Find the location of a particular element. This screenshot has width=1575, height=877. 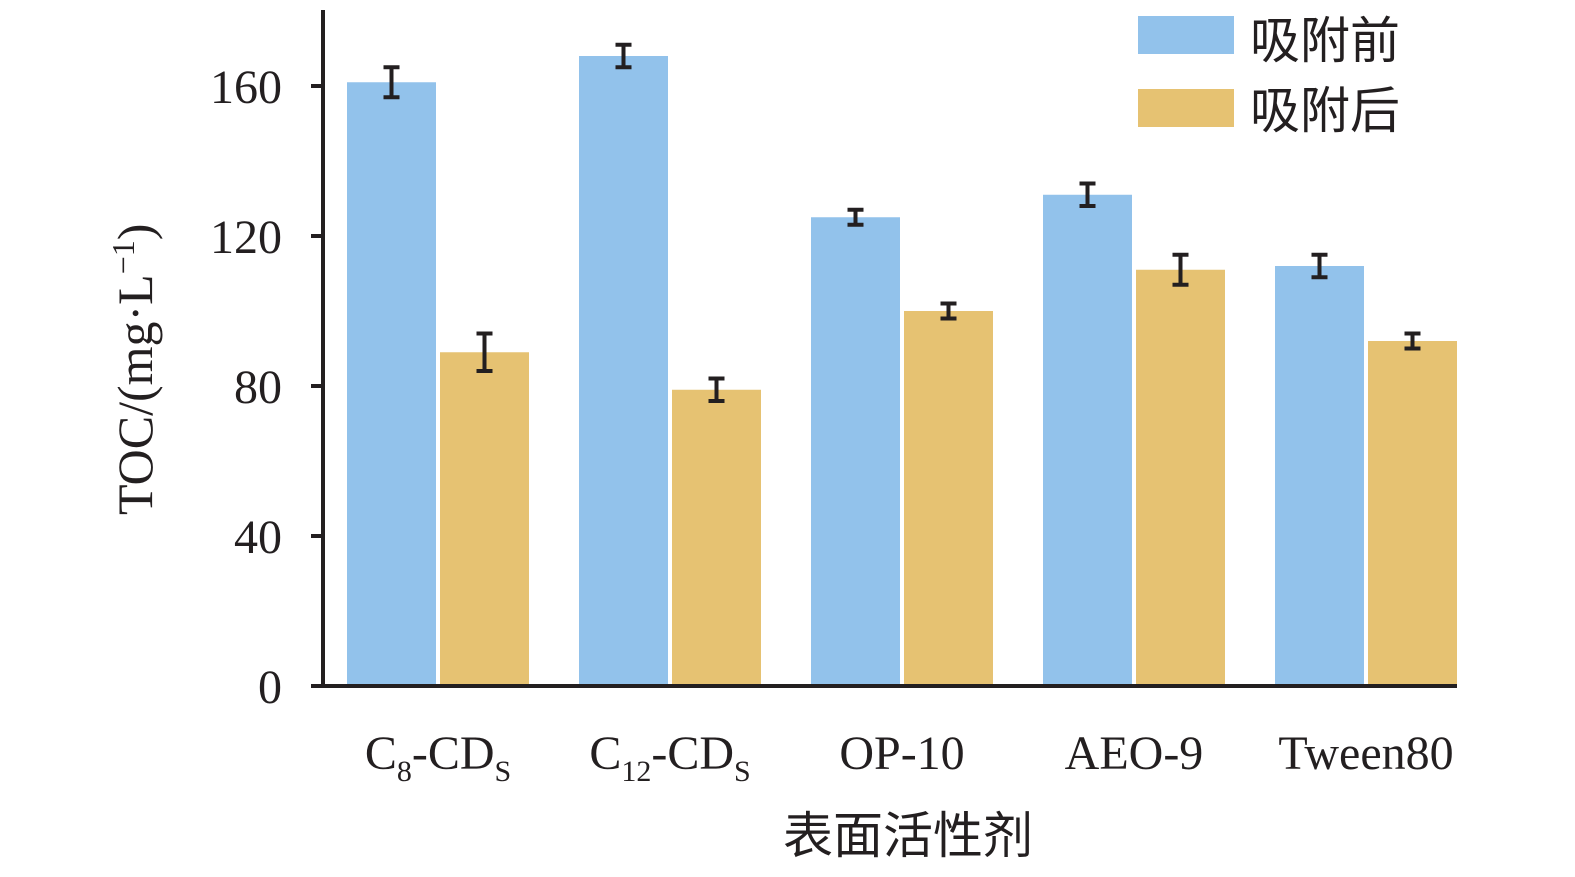

y-tick-label: 80 is located at coordinates (258, 387).